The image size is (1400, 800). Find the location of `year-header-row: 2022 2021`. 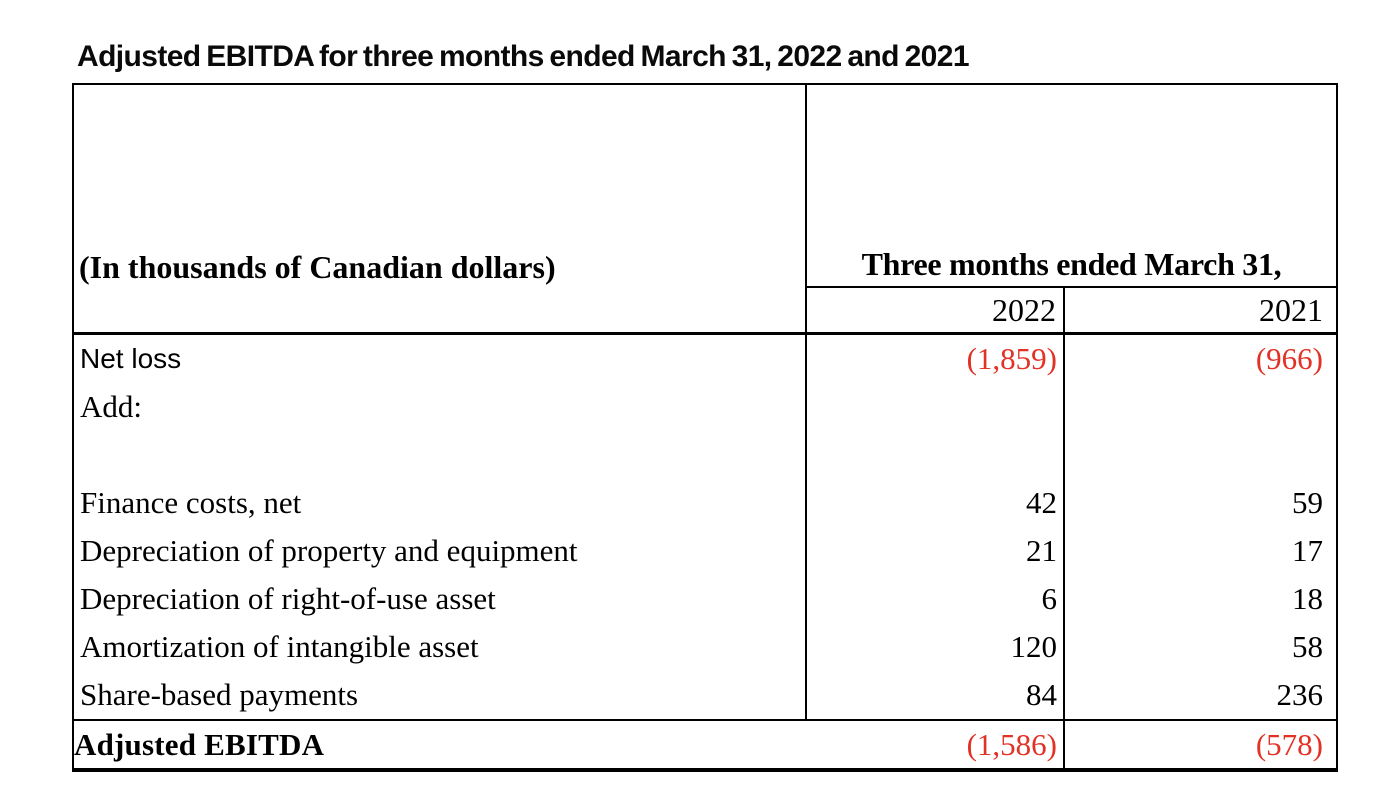

year-header-row: 2022 2021 is located at coordinates (705, 311).